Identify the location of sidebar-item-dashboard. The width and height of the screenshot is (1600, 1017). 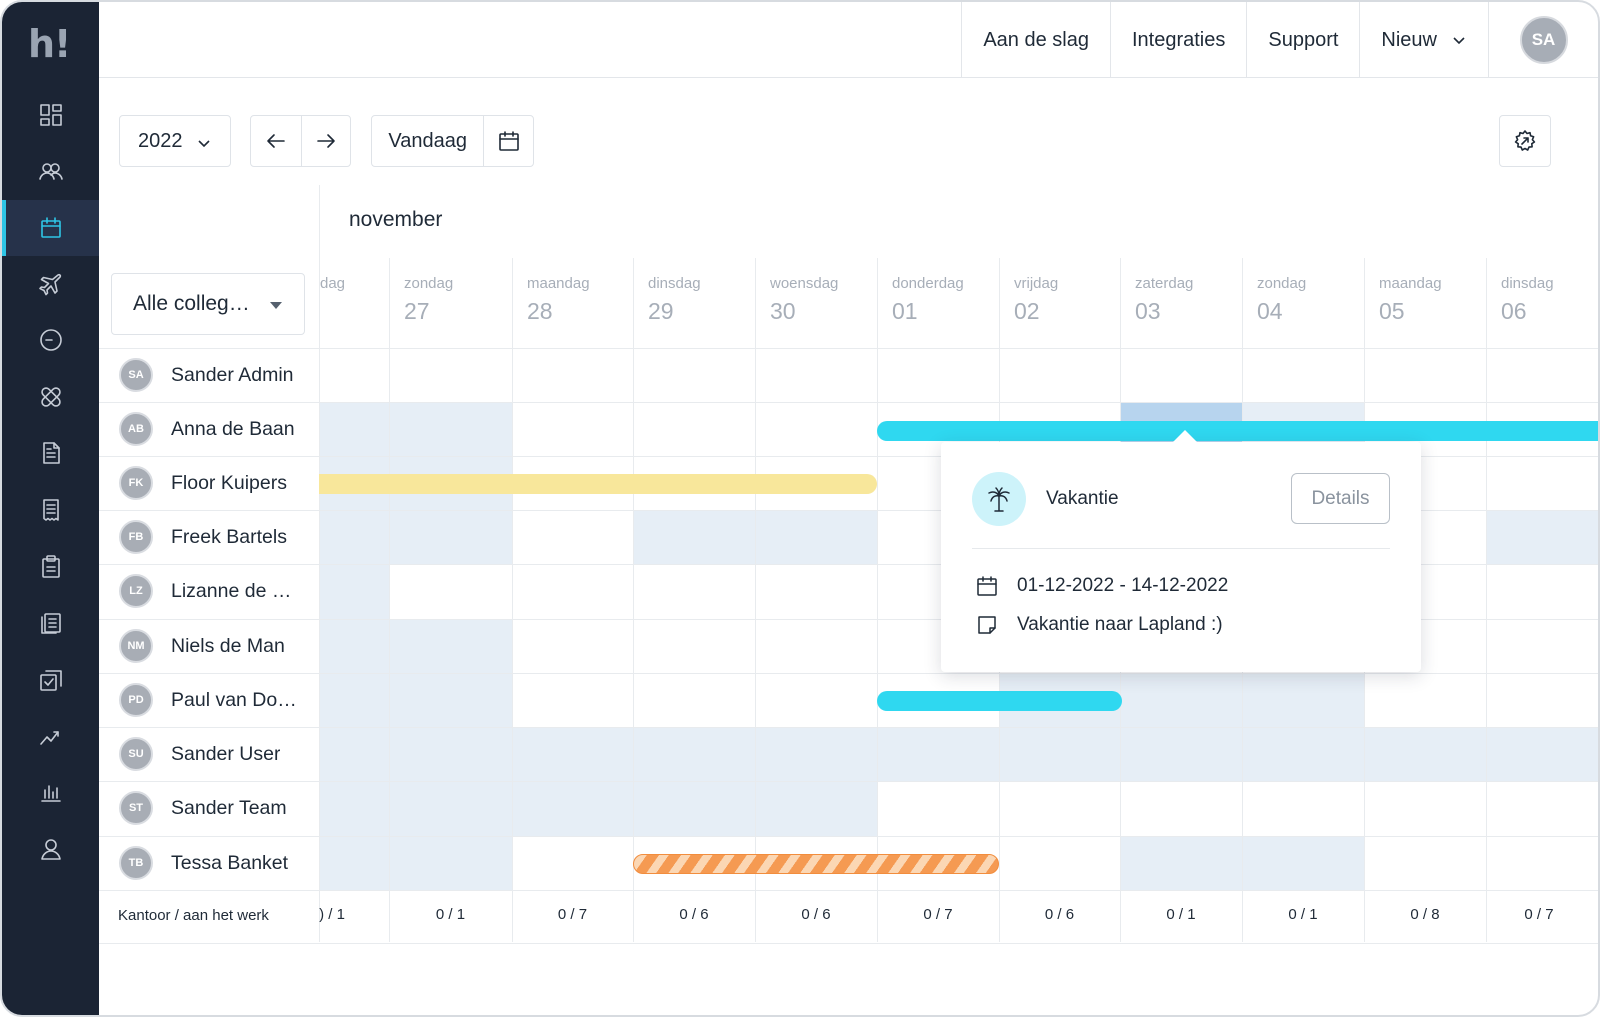
(50, 115).